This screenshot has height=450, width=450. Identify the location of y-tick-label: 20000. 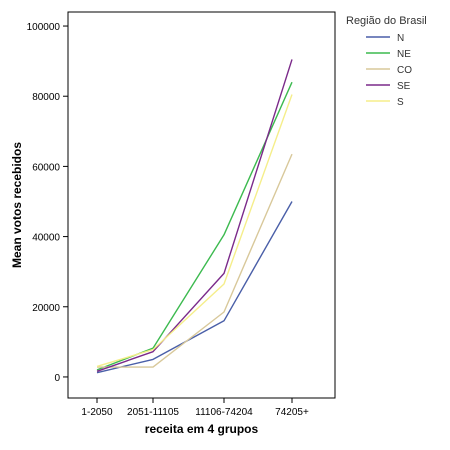
(46, 308).